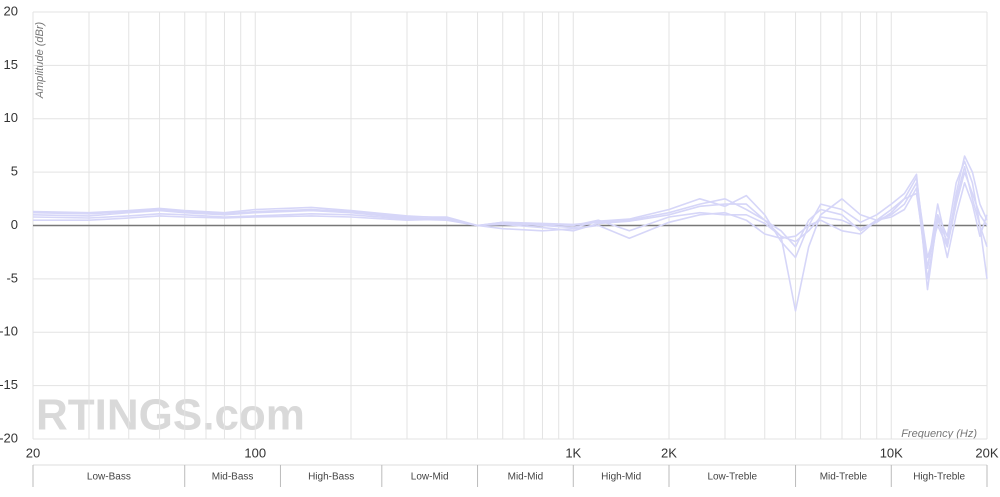  Describe the element at coordinates (170, 415) in the screenshot. I see `watermark: RTINGS.com` at that location.